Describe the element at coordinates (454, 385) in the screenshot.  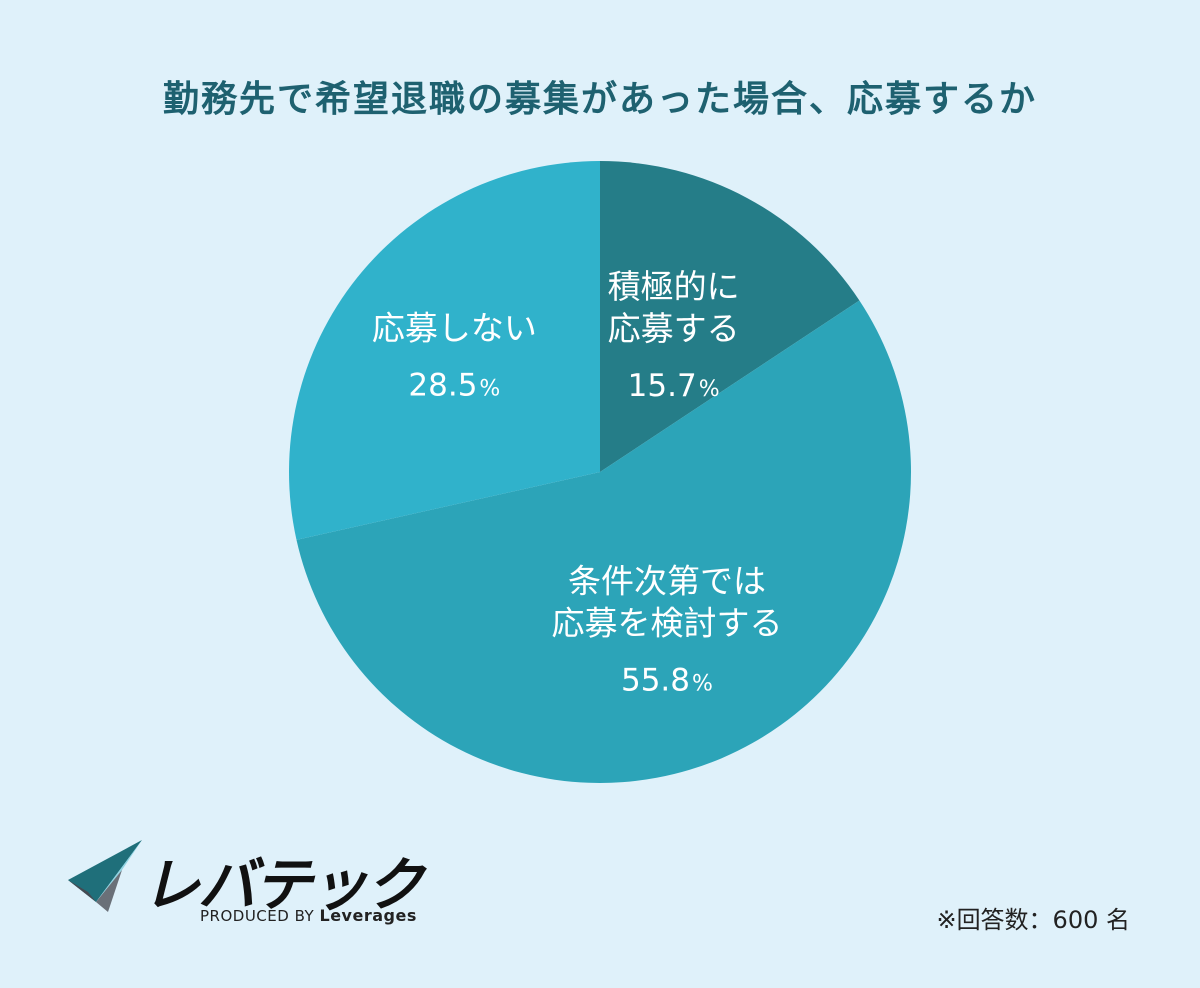
I see `slice-value-2: 28.5%` at that location.